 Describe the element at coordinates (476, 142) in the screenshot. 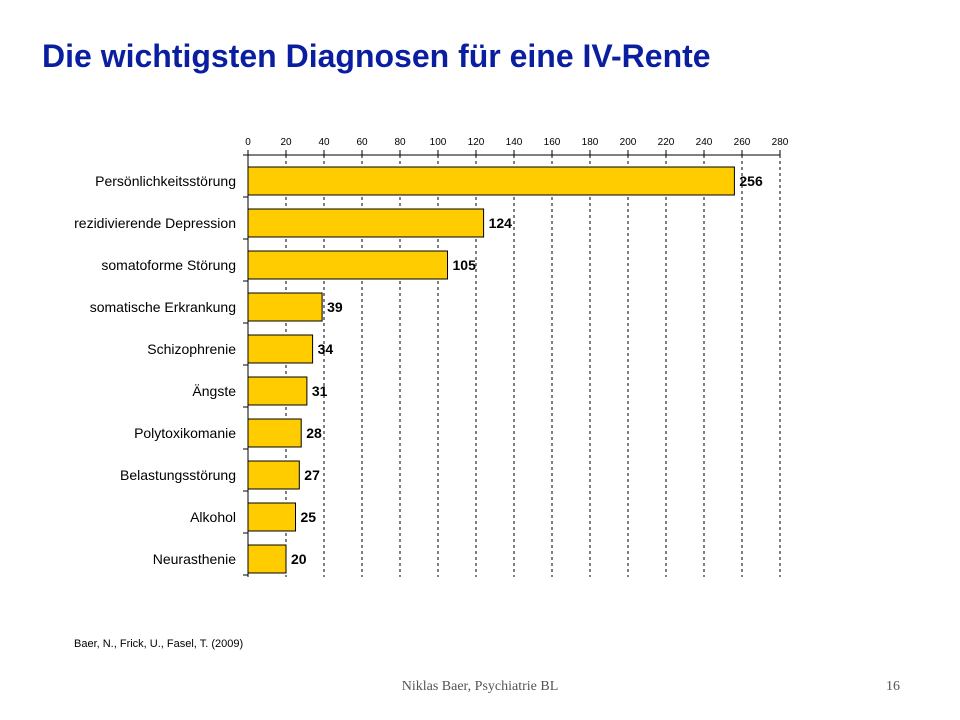

I see `x-tick-label: 120` at that location.